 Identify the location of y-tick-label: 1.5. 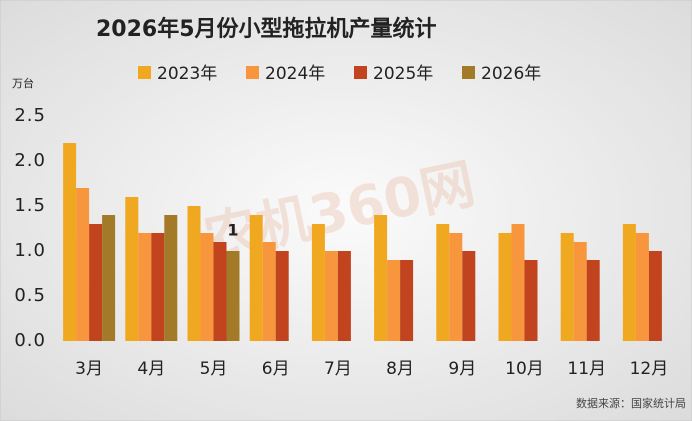
(30, 205).